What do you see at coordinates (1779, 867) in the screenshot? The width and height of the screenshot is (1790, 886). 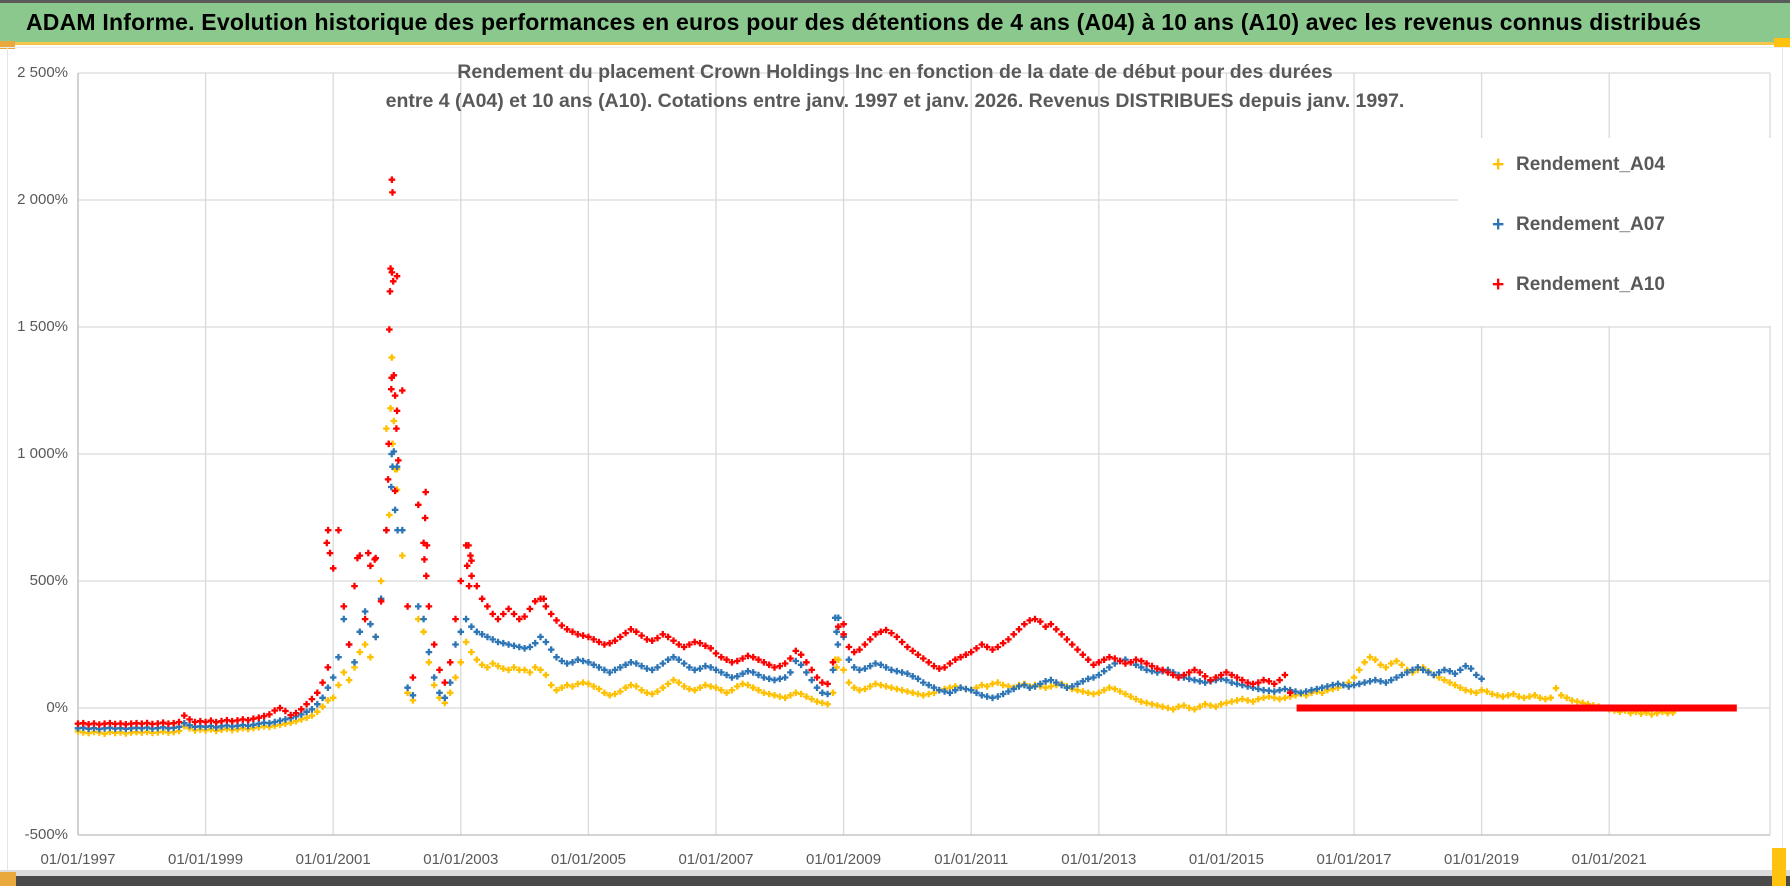 I see `selection-handle-bottom-right` at bounding box center [1779, 867].